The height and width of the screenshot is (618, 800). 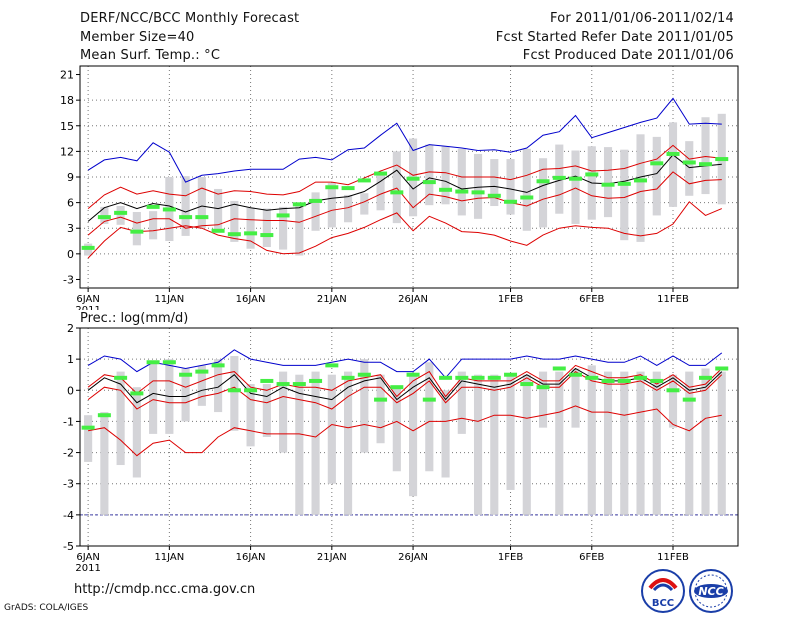 I want to click on footer-credit: GrADS: COLA/IGES, so click(x=46, y=608).